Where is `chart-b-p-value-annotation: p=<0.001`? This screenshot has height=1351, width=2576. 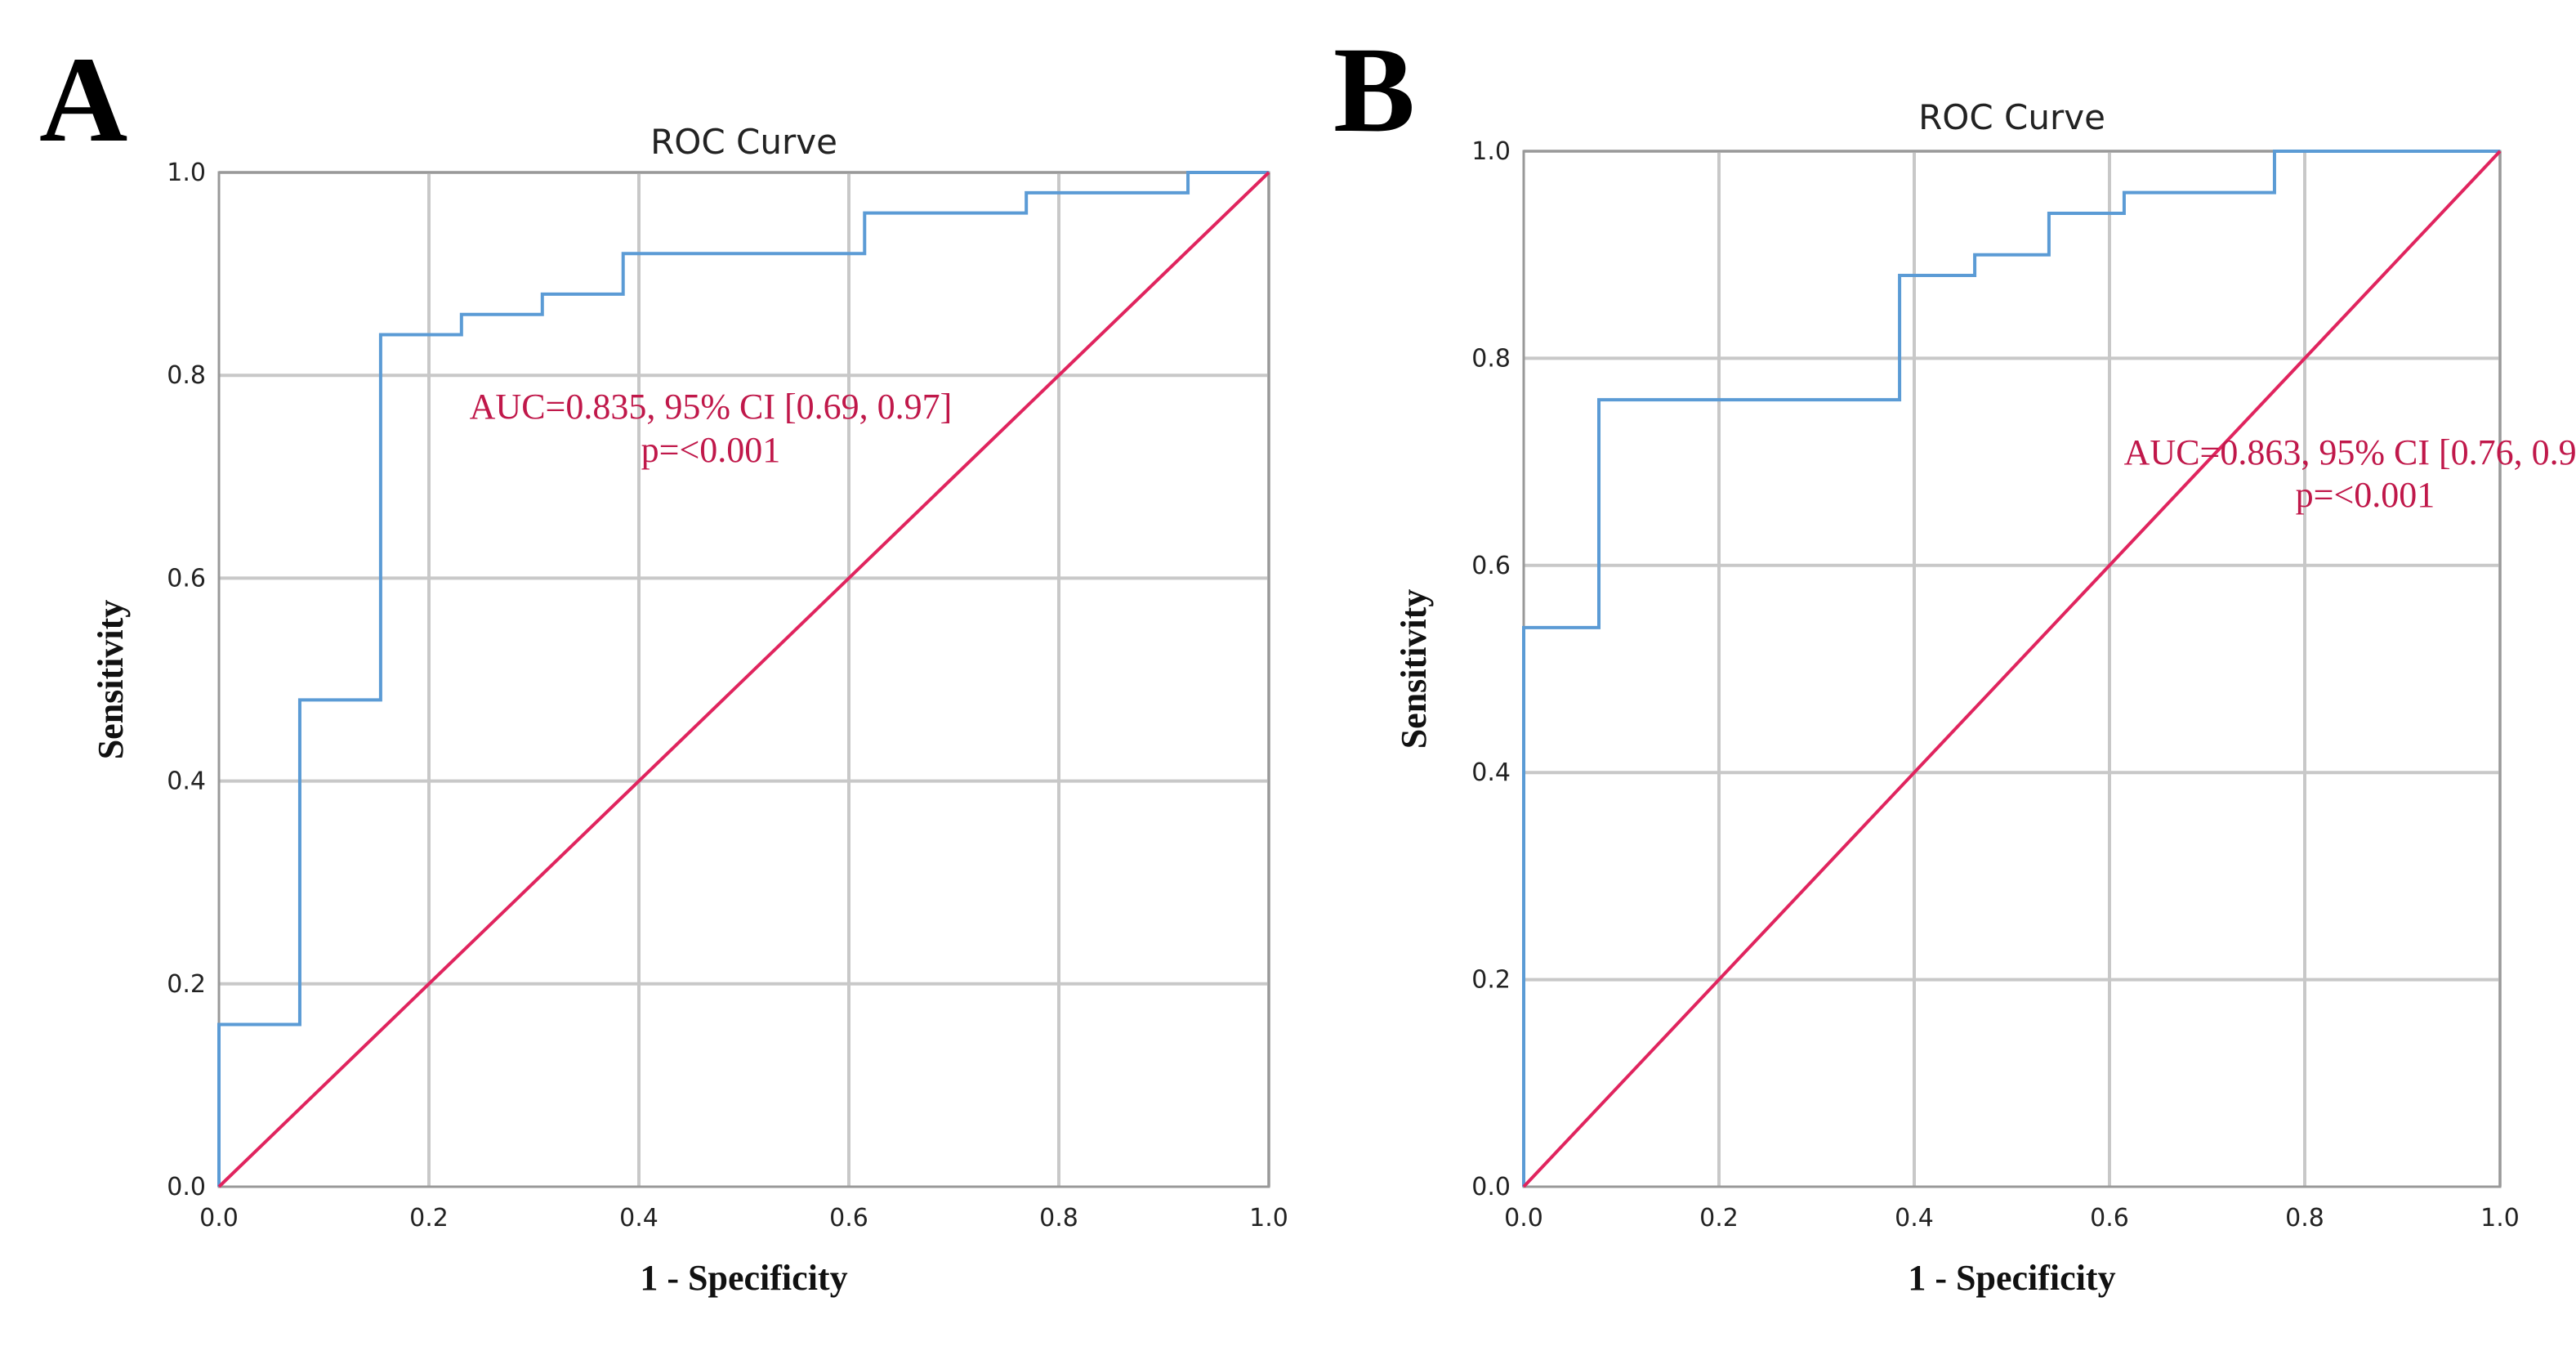 chart-b-p-value-annotation: p=<0.001 is located at coordinates (2366, 495).